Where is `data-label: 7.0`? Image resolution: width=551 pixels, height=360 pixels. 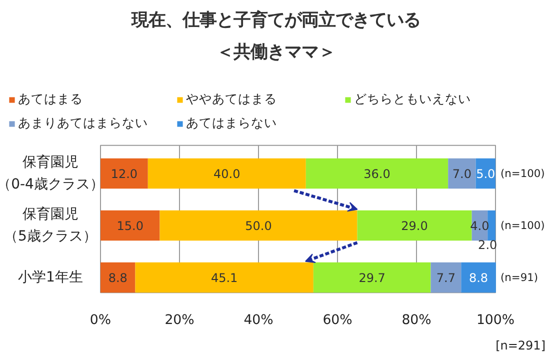
data-label: 7.0 is located at coordinates (462, 174).